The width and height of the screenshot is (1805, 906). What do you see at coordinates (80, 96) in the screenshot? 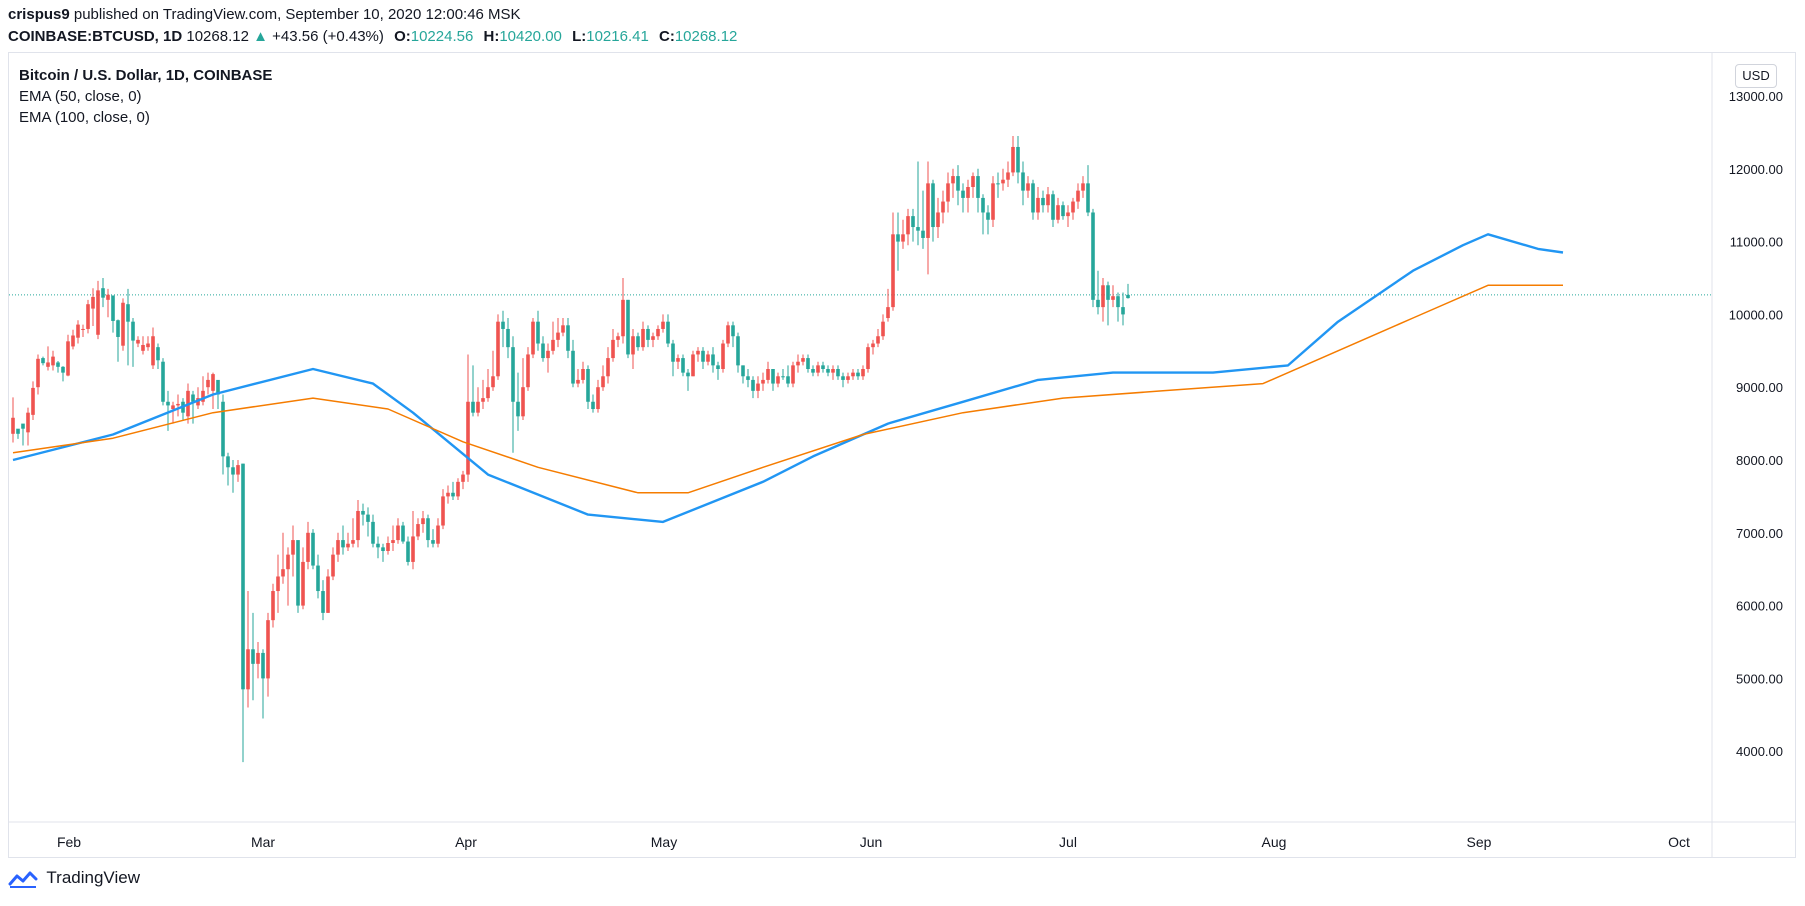
I see `legend-ema50: EMA (50, close, 0)` at bounding box center [80, 96].